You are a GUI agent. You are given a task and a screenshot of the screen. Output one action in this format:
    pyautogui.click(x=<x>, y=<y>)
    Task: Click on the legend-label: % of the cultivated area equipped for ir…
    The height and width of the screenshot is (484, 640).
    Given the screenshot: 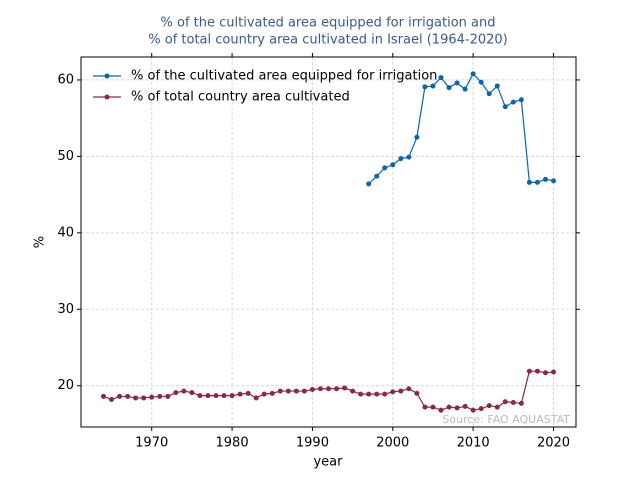 What is the action you would take?
    pyautogui.click(x=284, y=76)
    